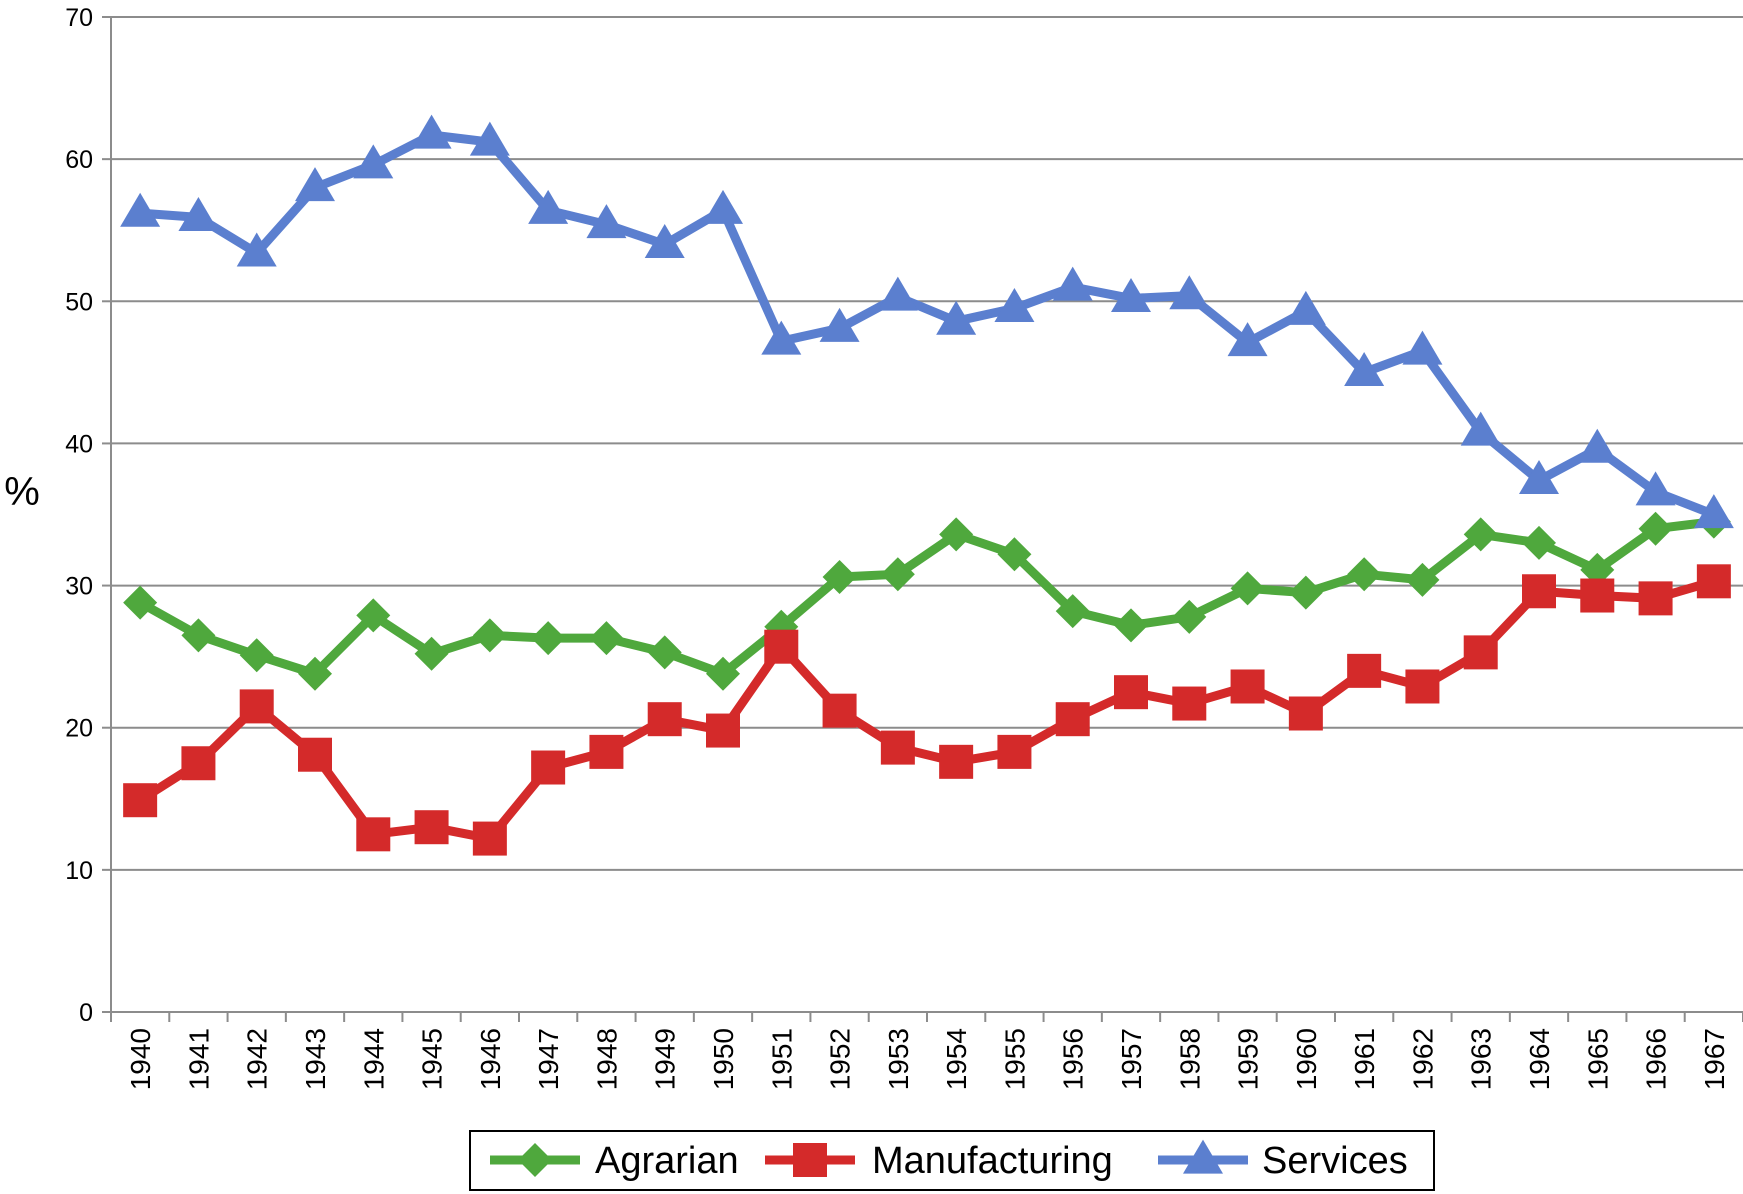 This screenshot has width=1743, height=1194. What do you see at coordinates (606, 1059) in the screenshot?
I see `x-tick-label: 1948` at bounding box center [606, 1059].